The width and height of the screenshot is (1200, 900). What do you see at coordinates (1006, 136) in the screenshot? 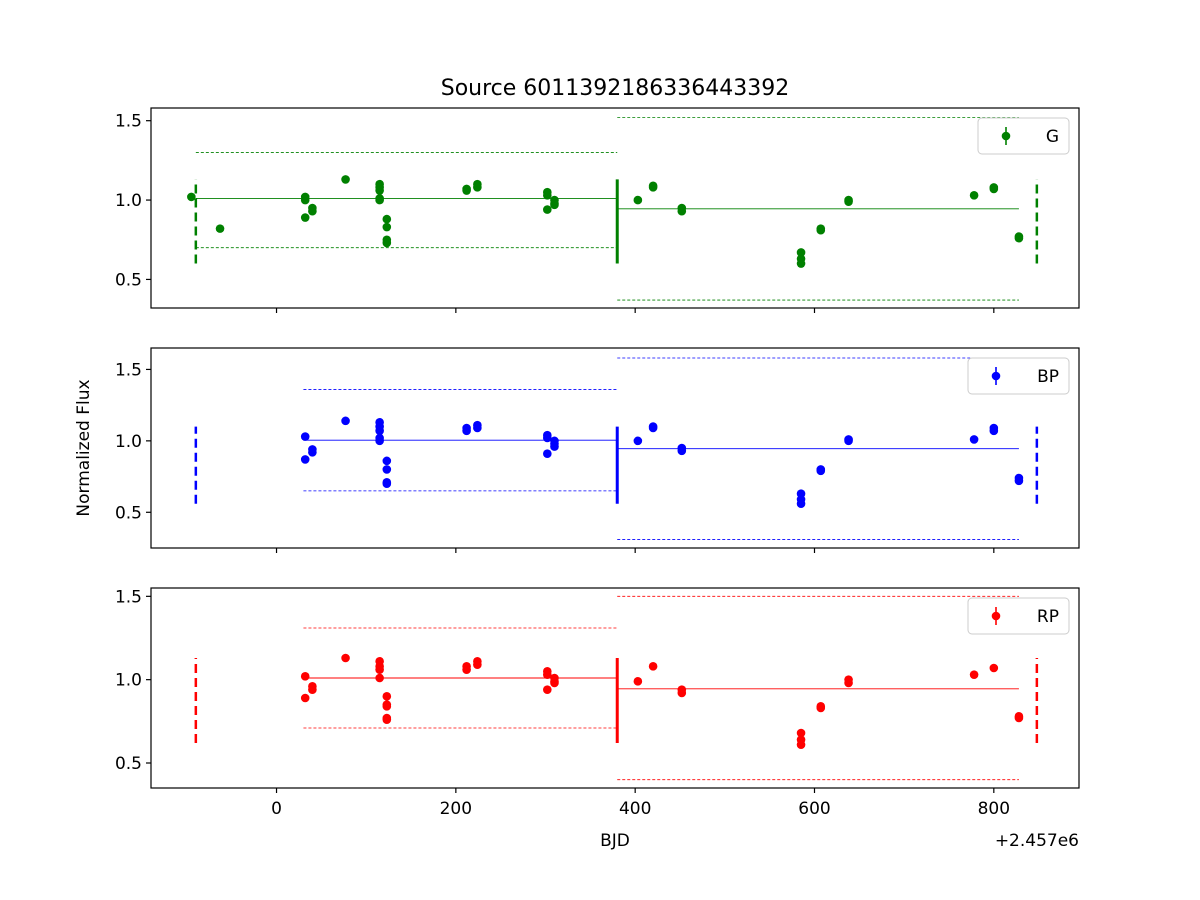
I see `legend-marker-g` at bounding box center [1006, 136].